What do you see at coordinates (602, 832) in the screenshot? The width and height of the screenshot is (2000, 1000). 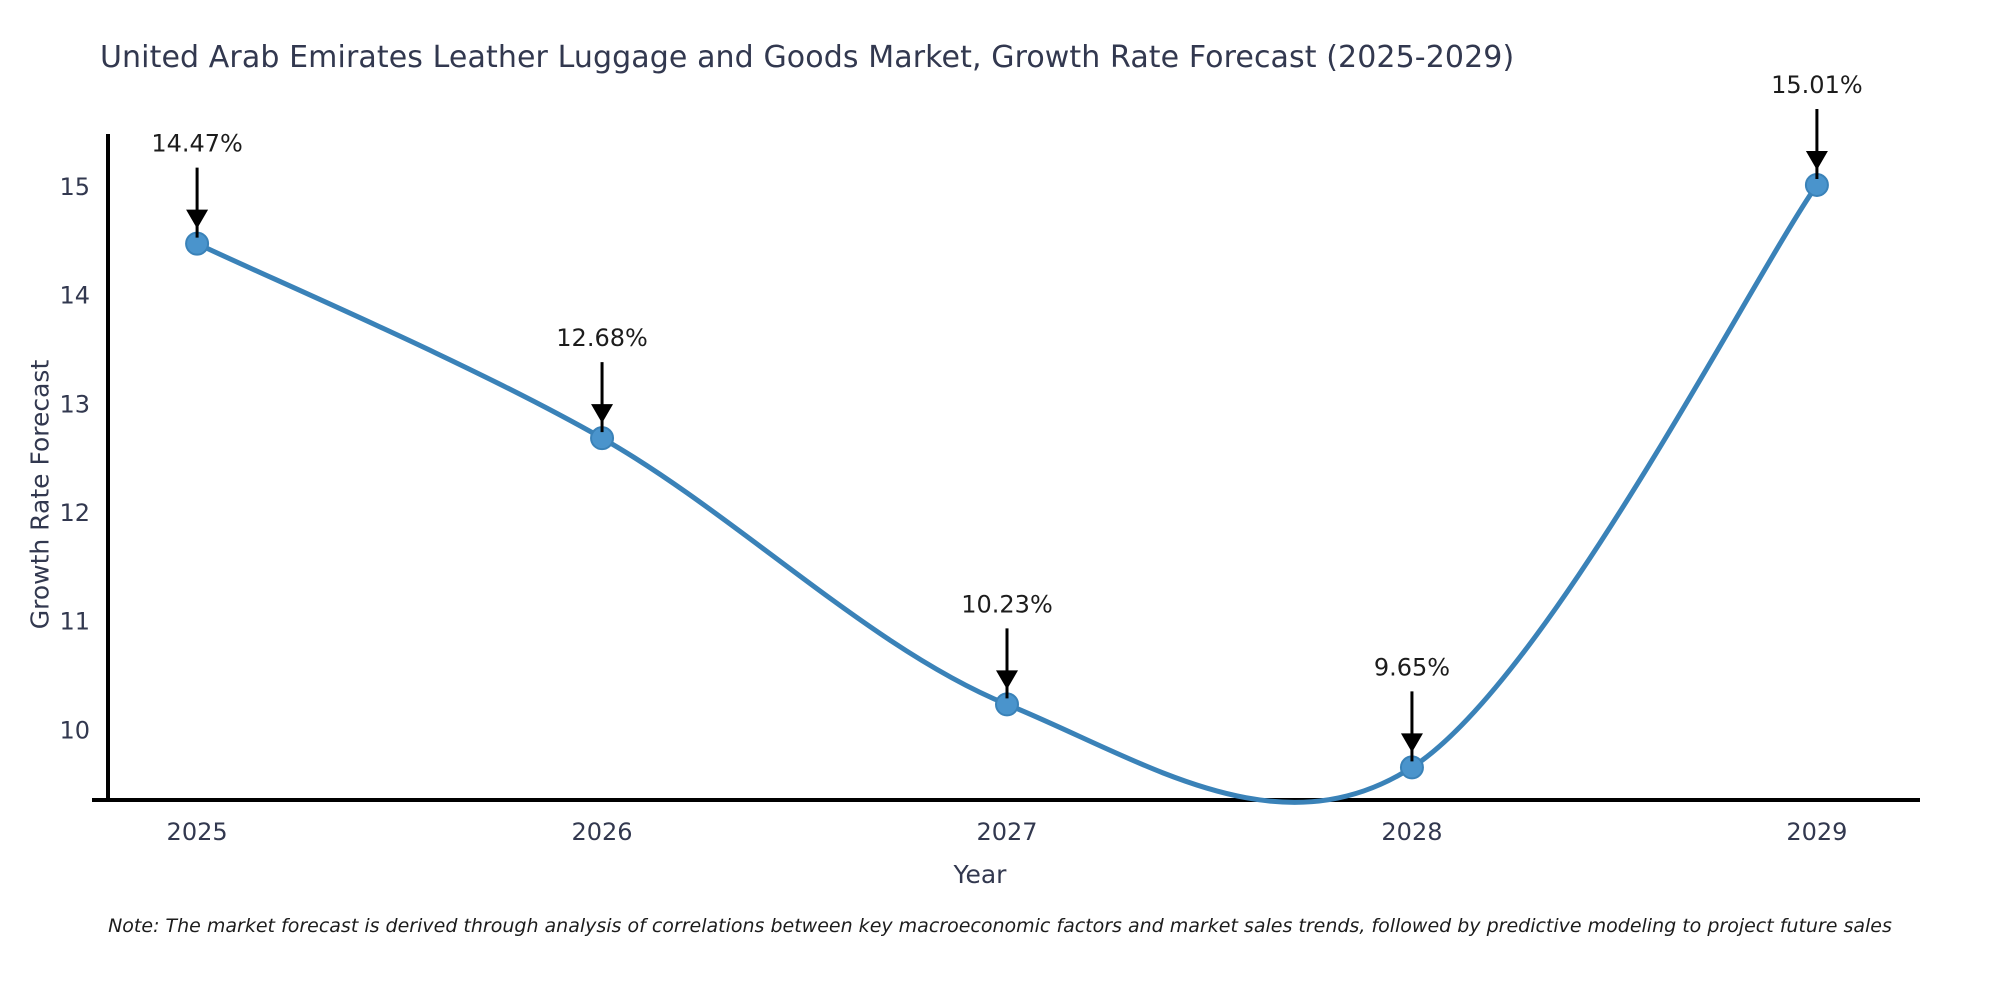 I see `x-tick-label: 2026` at bounding box center [602, 832].